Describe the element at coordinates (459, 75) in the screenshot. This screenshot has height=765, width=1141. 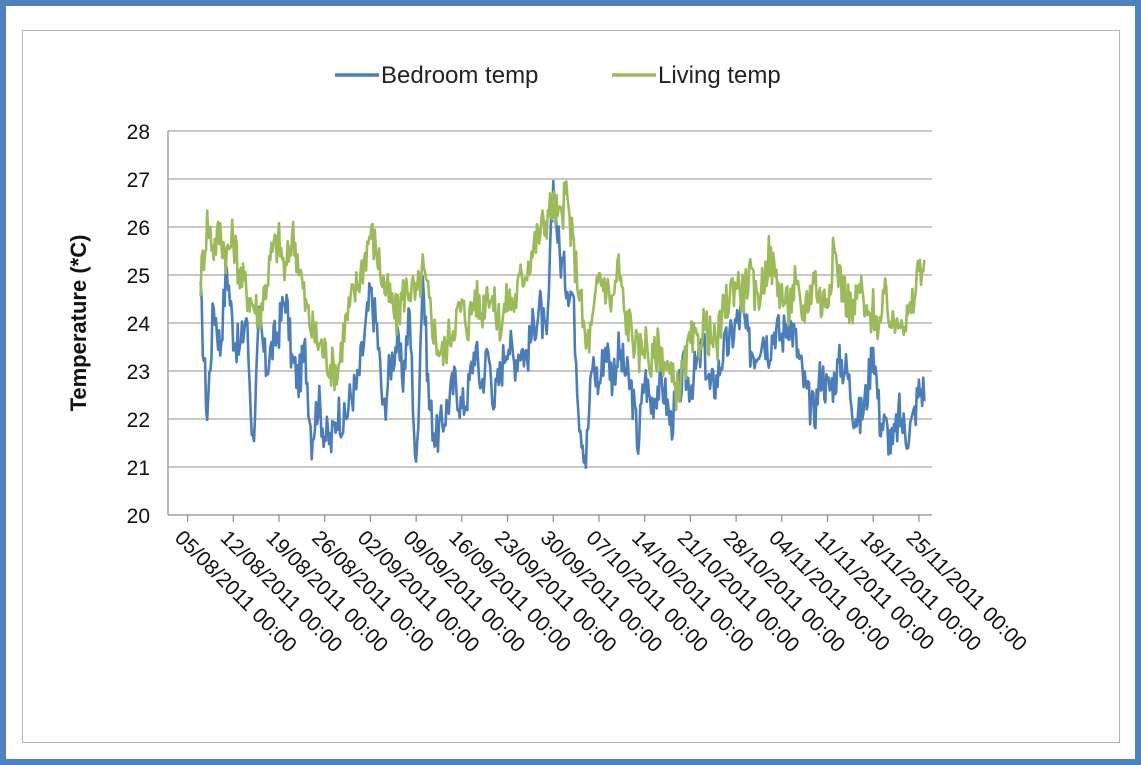
I see `legend-label: Bedroom temp` at that location.